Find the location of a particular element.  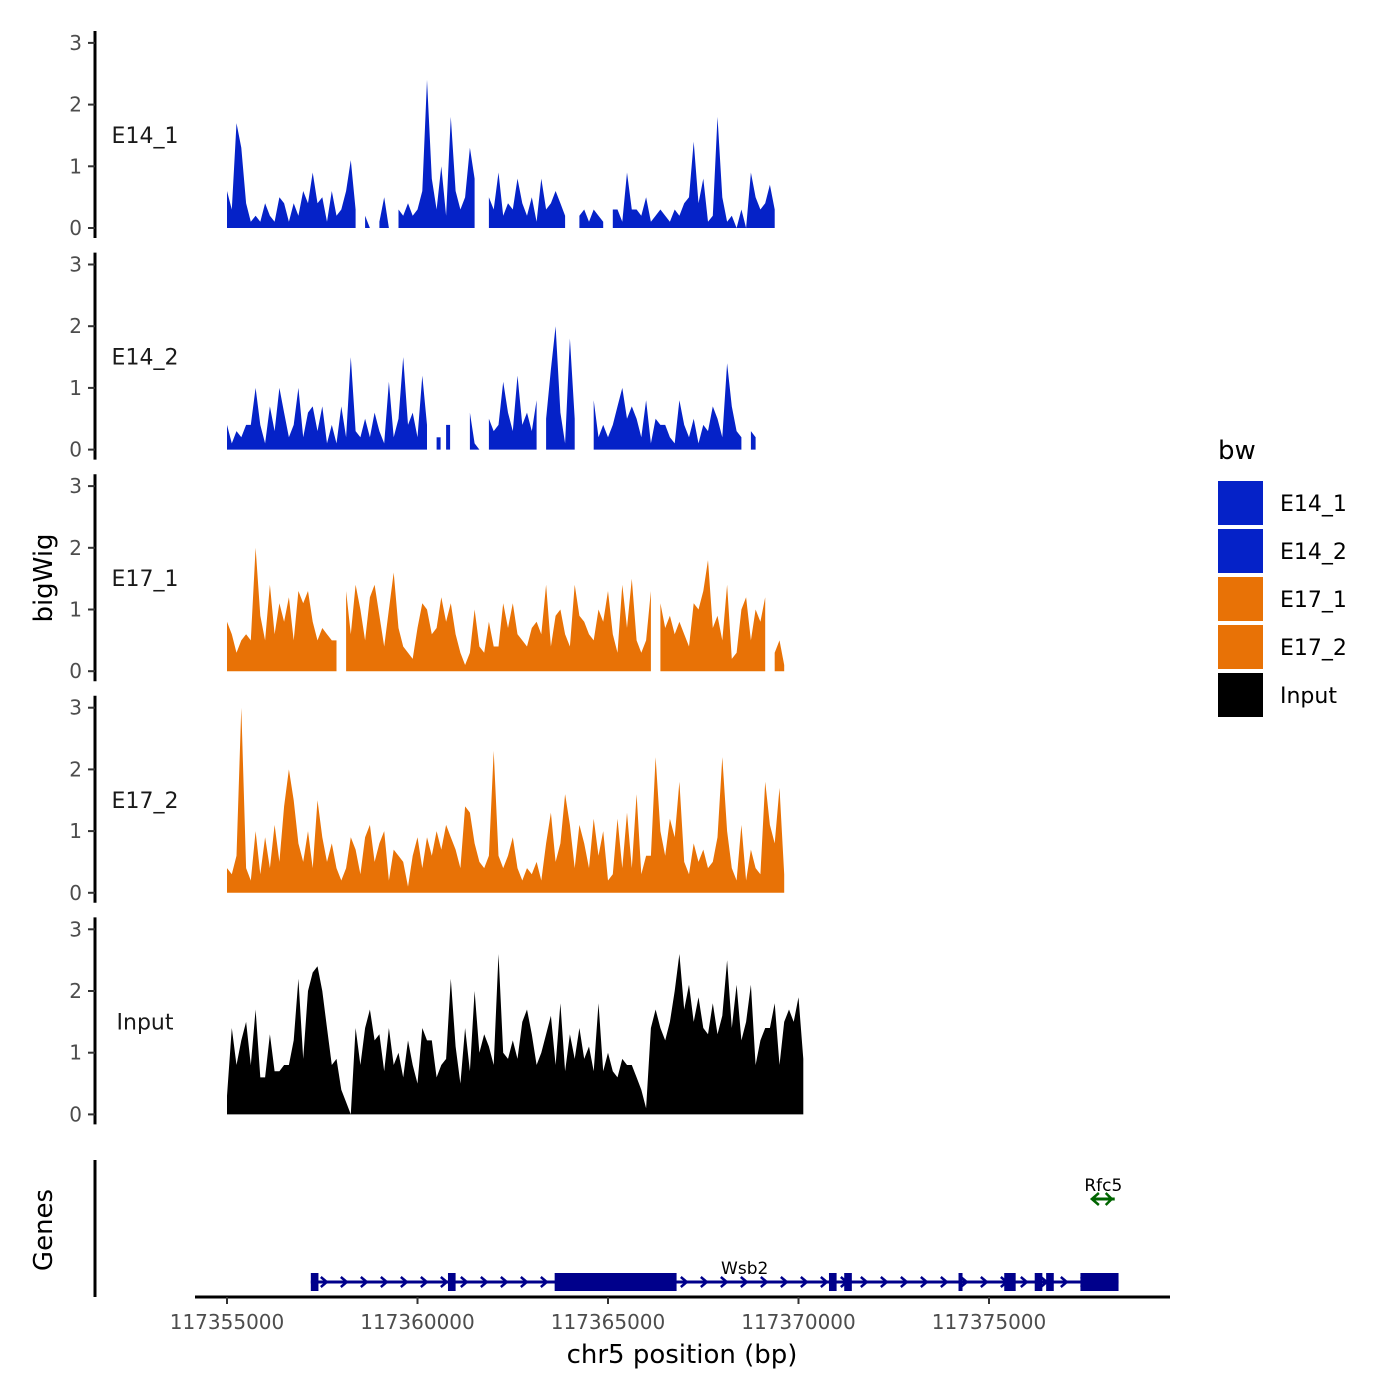

genes-axis-title: Genes is located at coordinates (44, 1230).